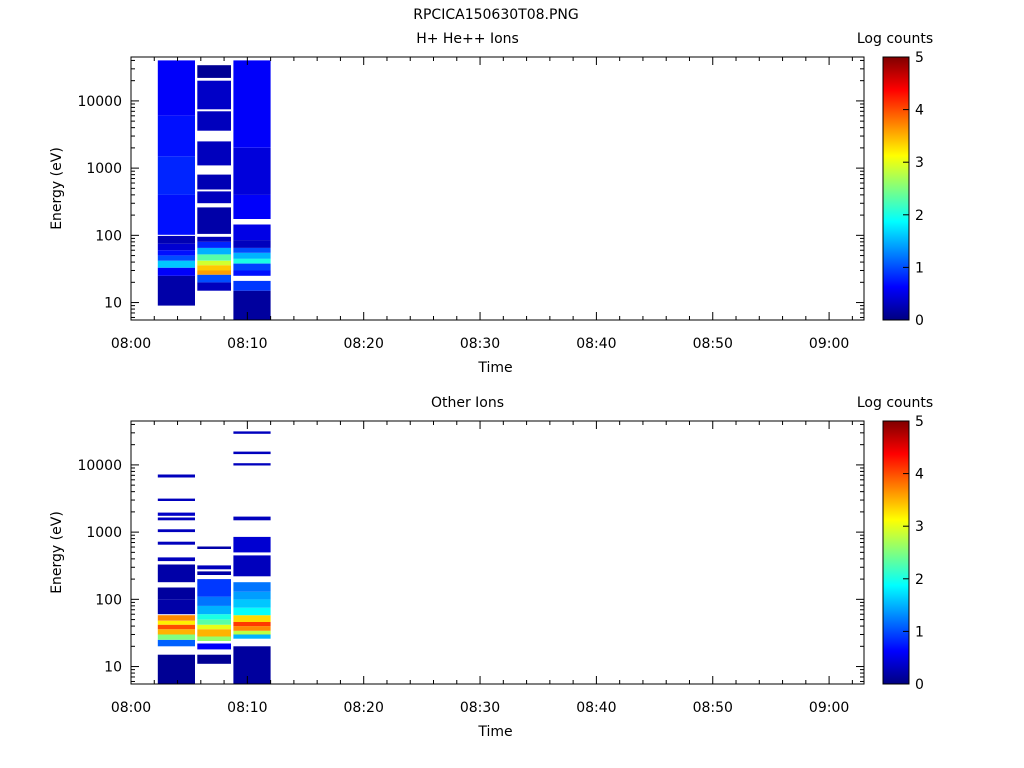  Describe the element at coordinates (57, 552) in the screenshot. I see `y-axis-label: Energy (eV)` at that location.